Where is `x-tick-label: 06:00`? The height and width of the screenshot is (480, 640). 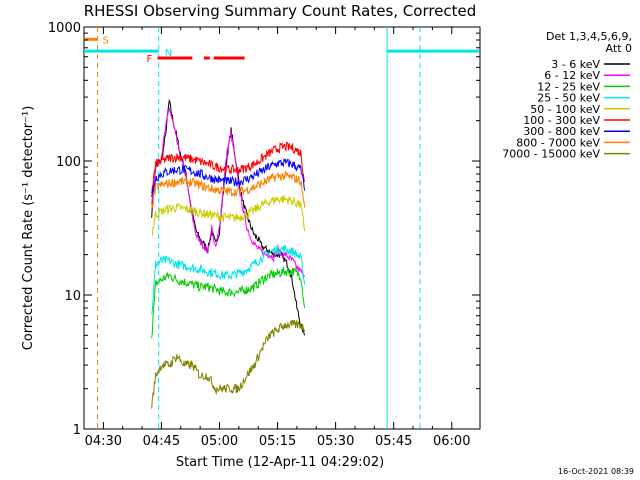
x-tick-label: 06:00 is located at coordinates (451, 441).